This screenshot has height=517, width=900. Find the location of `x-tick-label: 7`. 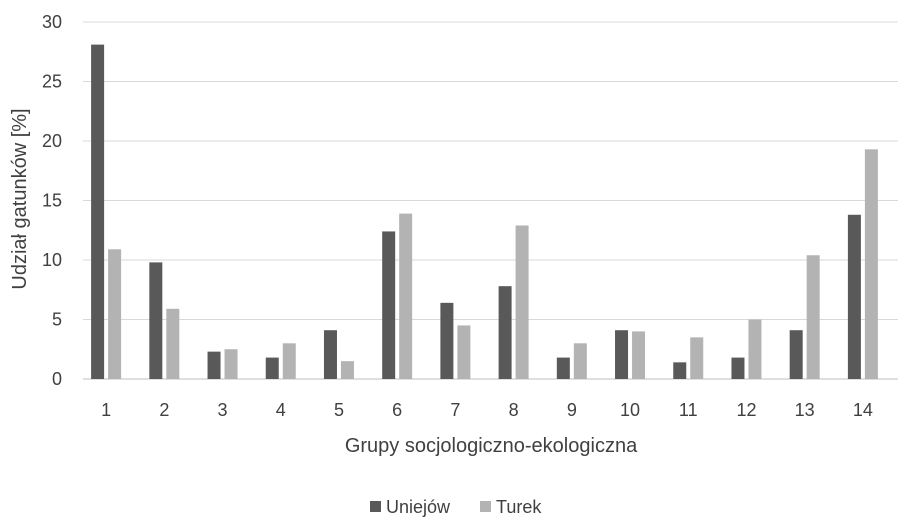

x-tick-label: 7 is located at coordinates (455, 410).